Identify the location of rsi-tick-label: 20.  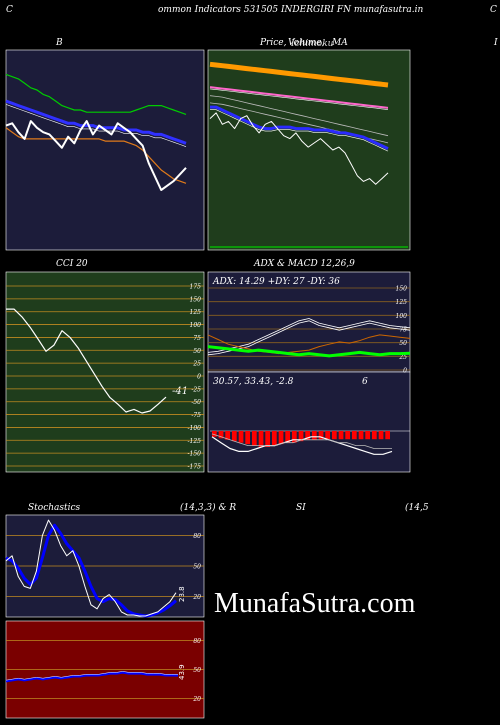
(196, 699).